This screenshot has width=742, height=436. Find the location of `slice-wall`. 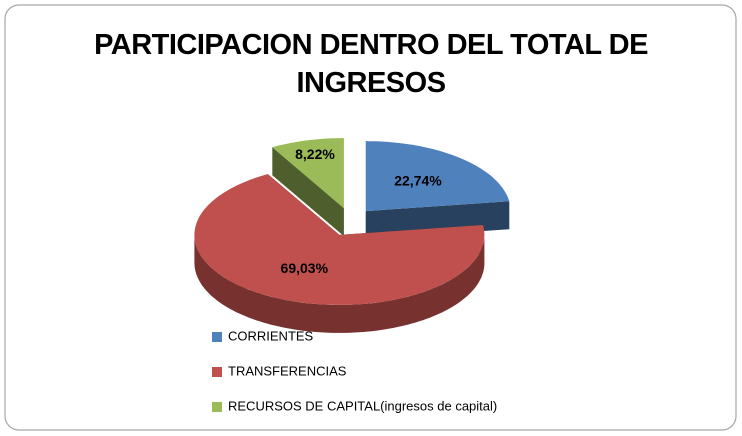

slice-wall is located at coordinates (339, 283).